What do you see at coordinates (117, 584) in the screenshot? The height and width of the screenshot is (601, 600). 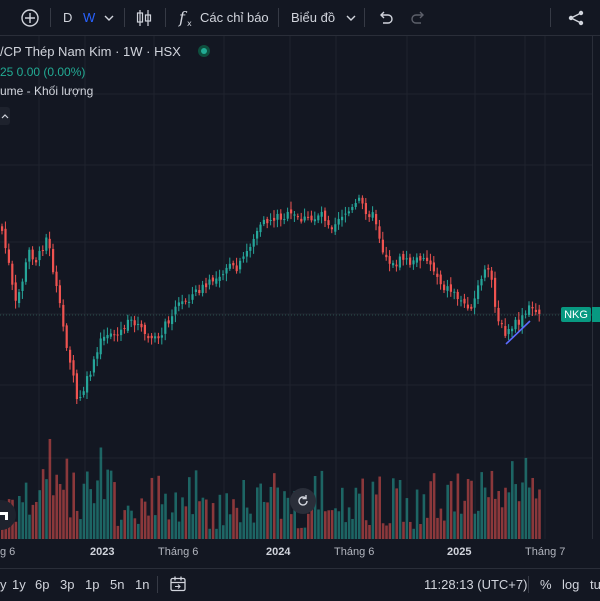 I see `range-5n-button: 5n` at bounding box center [117, 584].